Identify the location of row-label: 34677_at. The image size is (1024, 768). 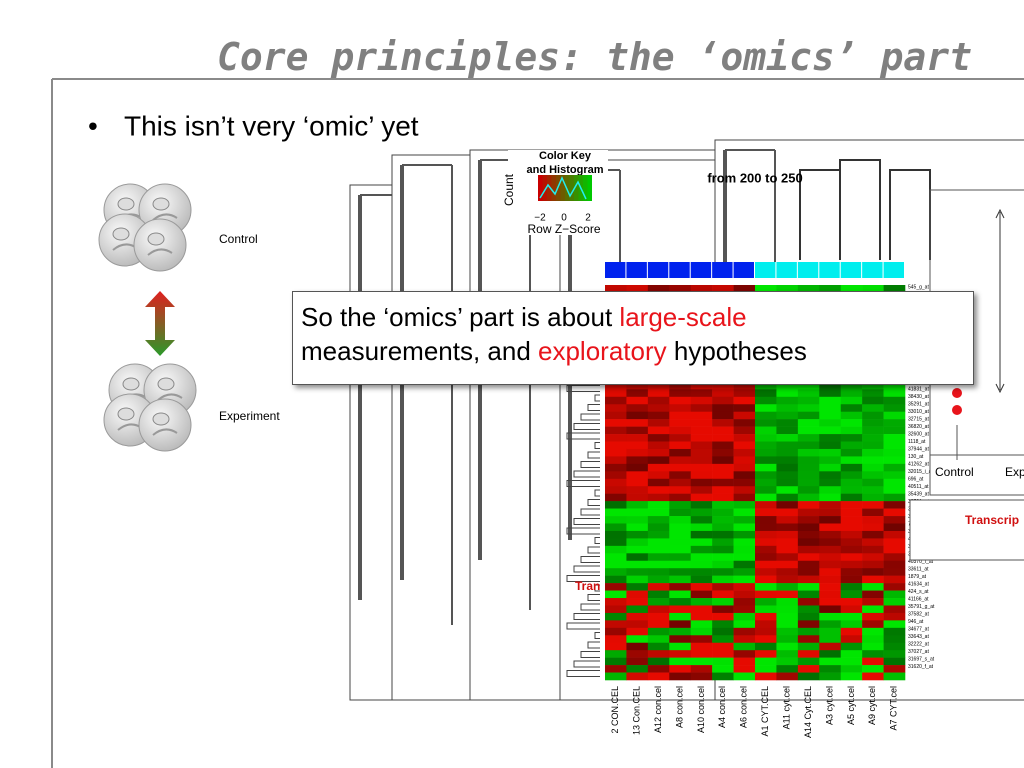
(918, 629).